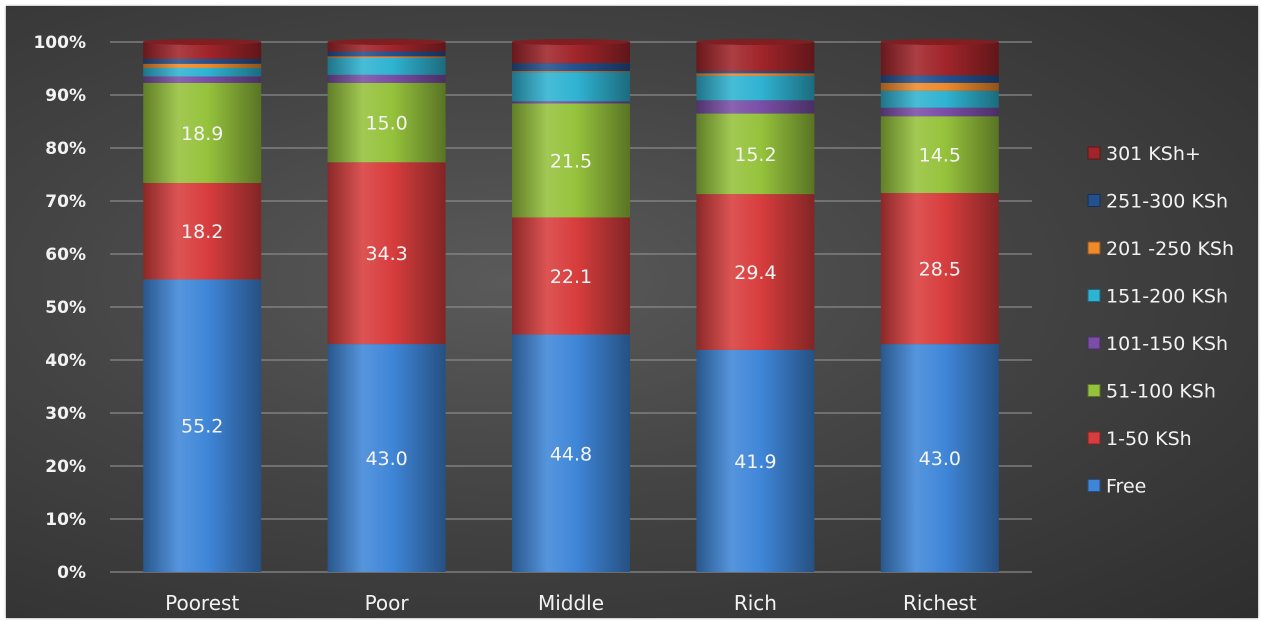 Image resolution: width=1261 pixels, height=621 pixels. Describe the element at coordinates (1094, 343) in the screenshot. I see `legend-swatch-101-150-ksh` at that location.